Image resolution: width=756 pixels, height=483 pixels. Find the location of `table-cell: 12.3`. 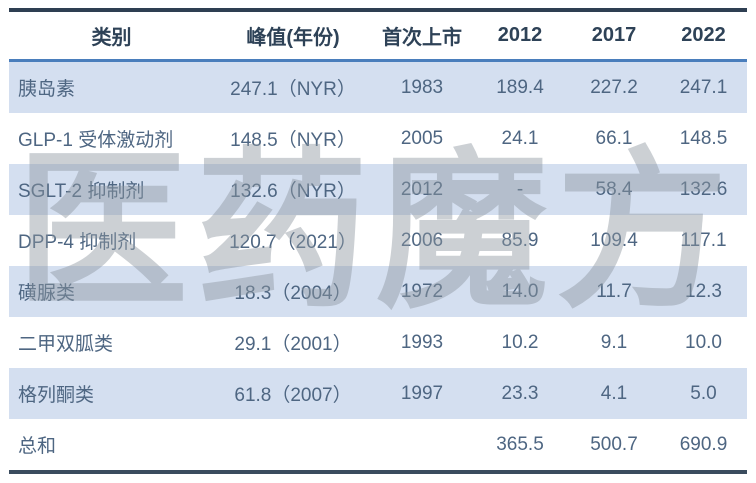

table-cell: 12.3 is located at coordinates (703, 291).